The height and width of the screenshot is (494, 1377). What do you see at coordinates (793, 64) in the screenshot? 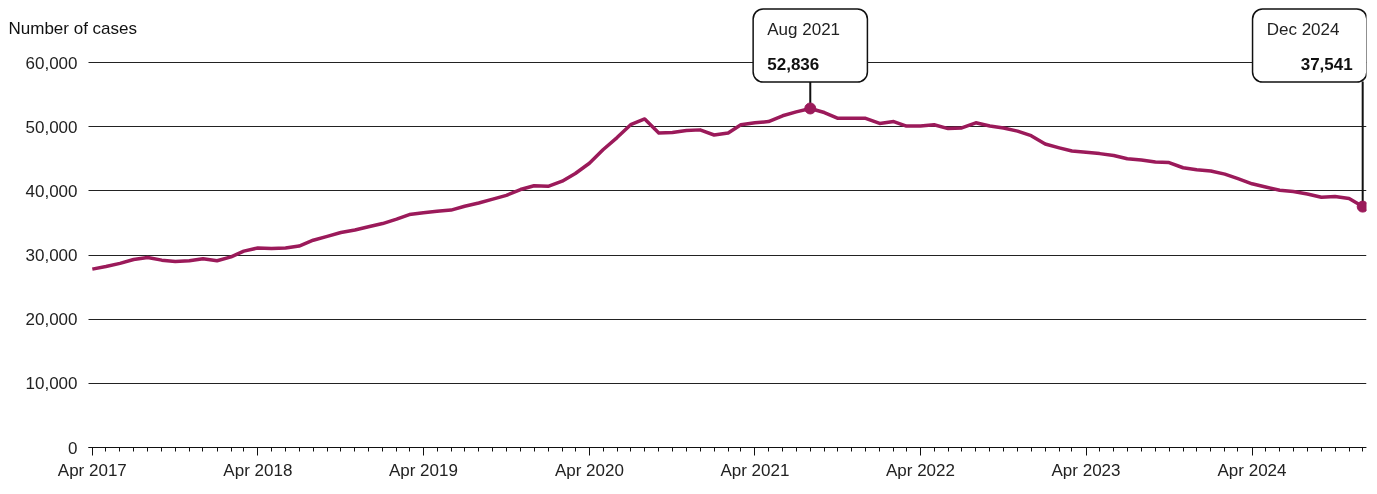
I see `data-label: 52,836` at bounding box center [793, 64].